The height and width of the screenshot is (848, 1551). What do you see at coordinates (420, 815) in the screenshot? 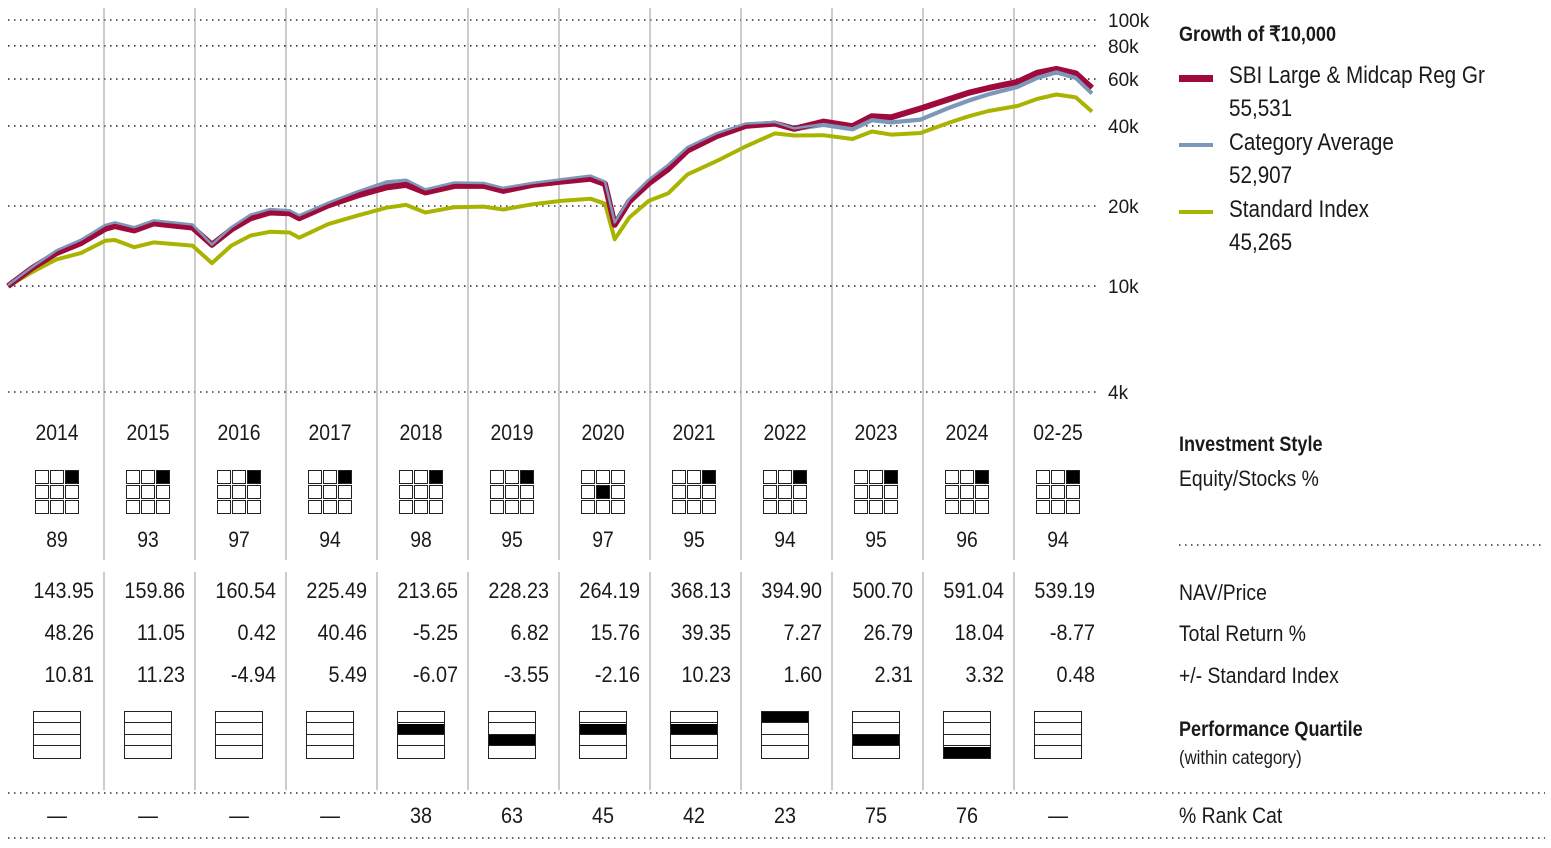
I see `rank-cat-value: 38` at bounding box center [420, 815].